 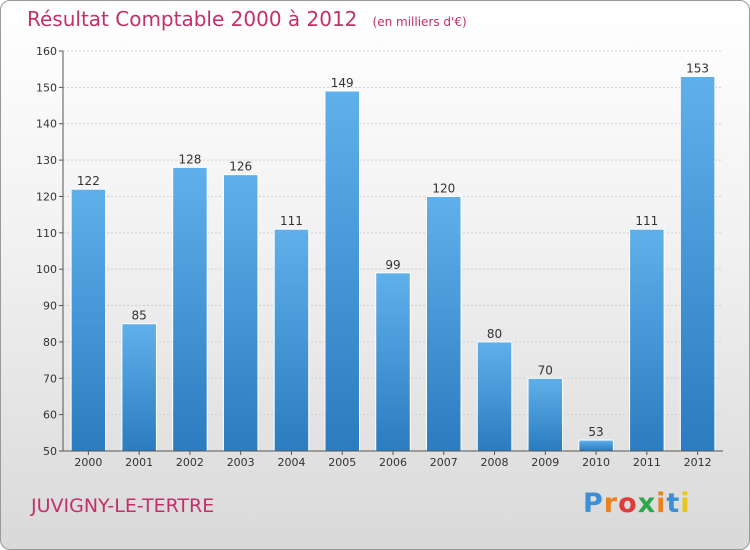 I want to click on value-label-2000: 122, so click(x=88, y=181).